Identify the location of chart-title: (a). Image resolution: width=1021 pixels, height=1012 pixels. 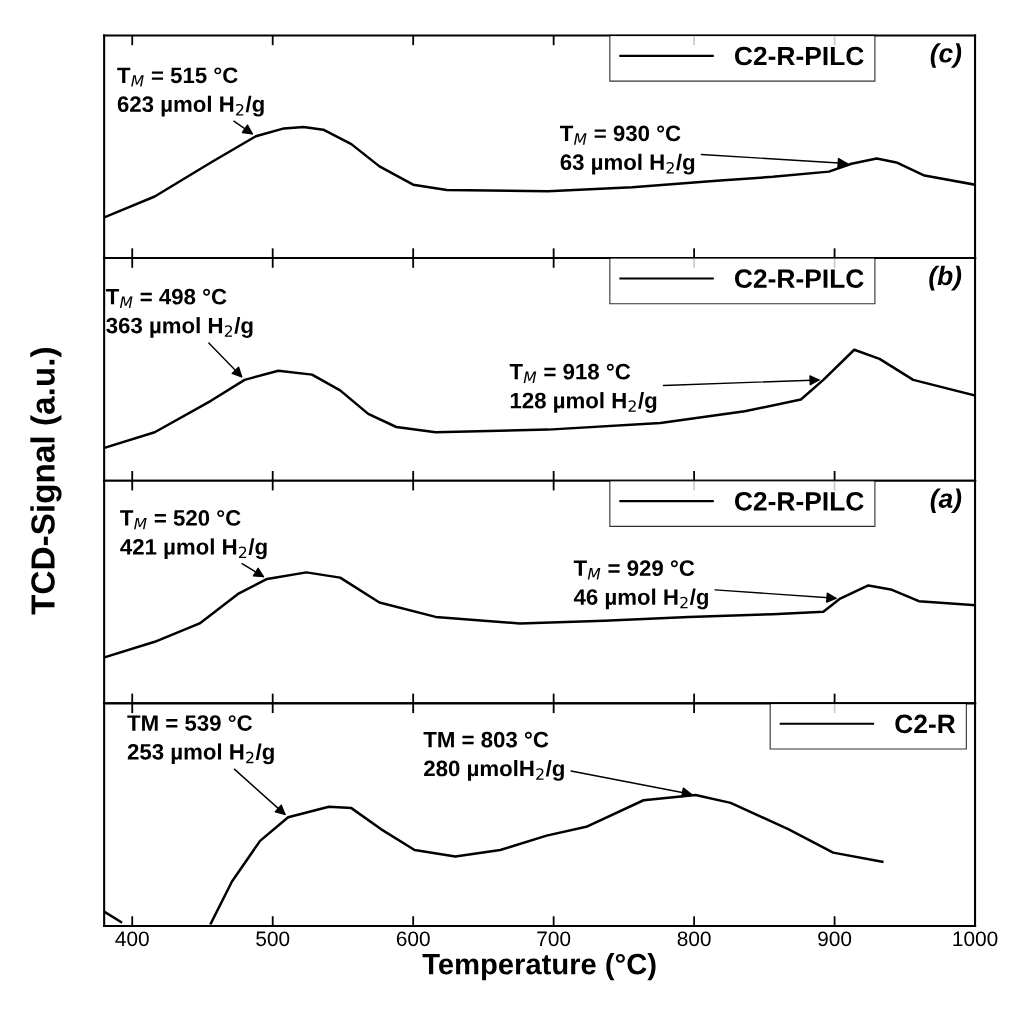
(946, 501).